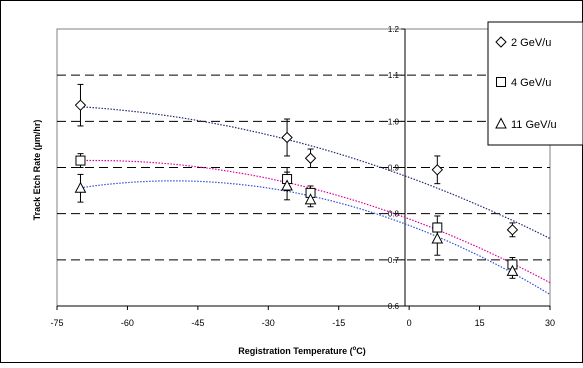 The height and width of the screenshot is (368, 583). I want to click on x-tick-label: -45, so click(197, 323).